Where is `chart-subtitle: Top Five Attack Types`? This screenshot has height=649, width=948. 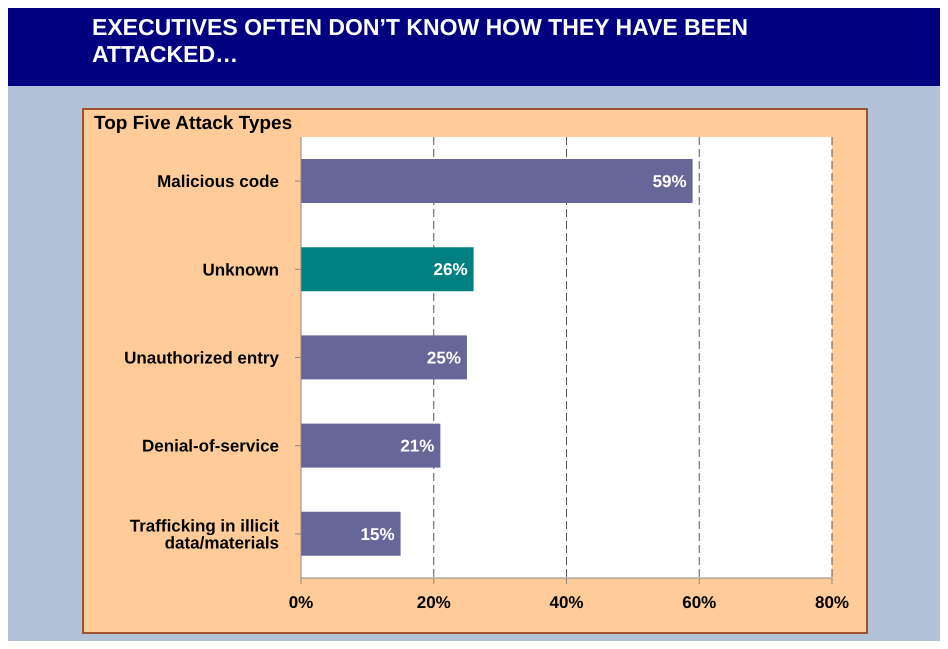
chart-subtitle: Top Five Attack Types is located at coordinates (193, 124).